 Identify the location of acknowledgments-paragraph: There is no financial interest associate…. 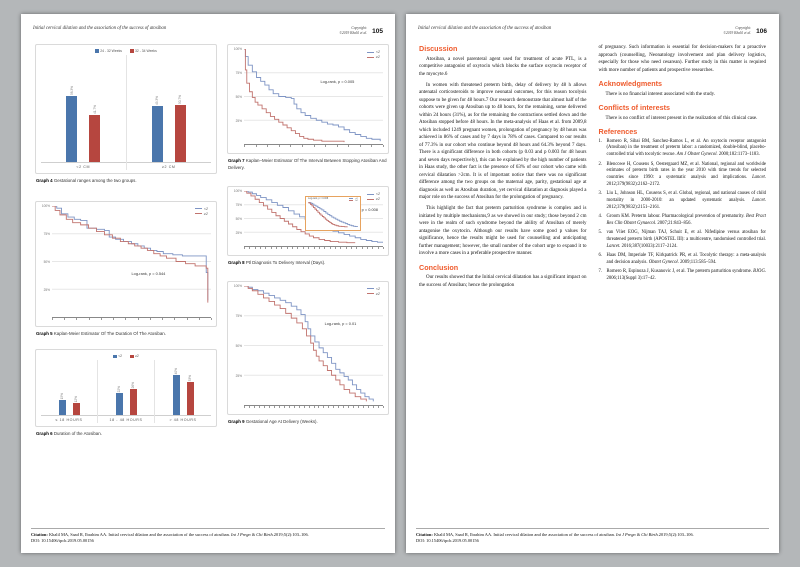
(660, 94).